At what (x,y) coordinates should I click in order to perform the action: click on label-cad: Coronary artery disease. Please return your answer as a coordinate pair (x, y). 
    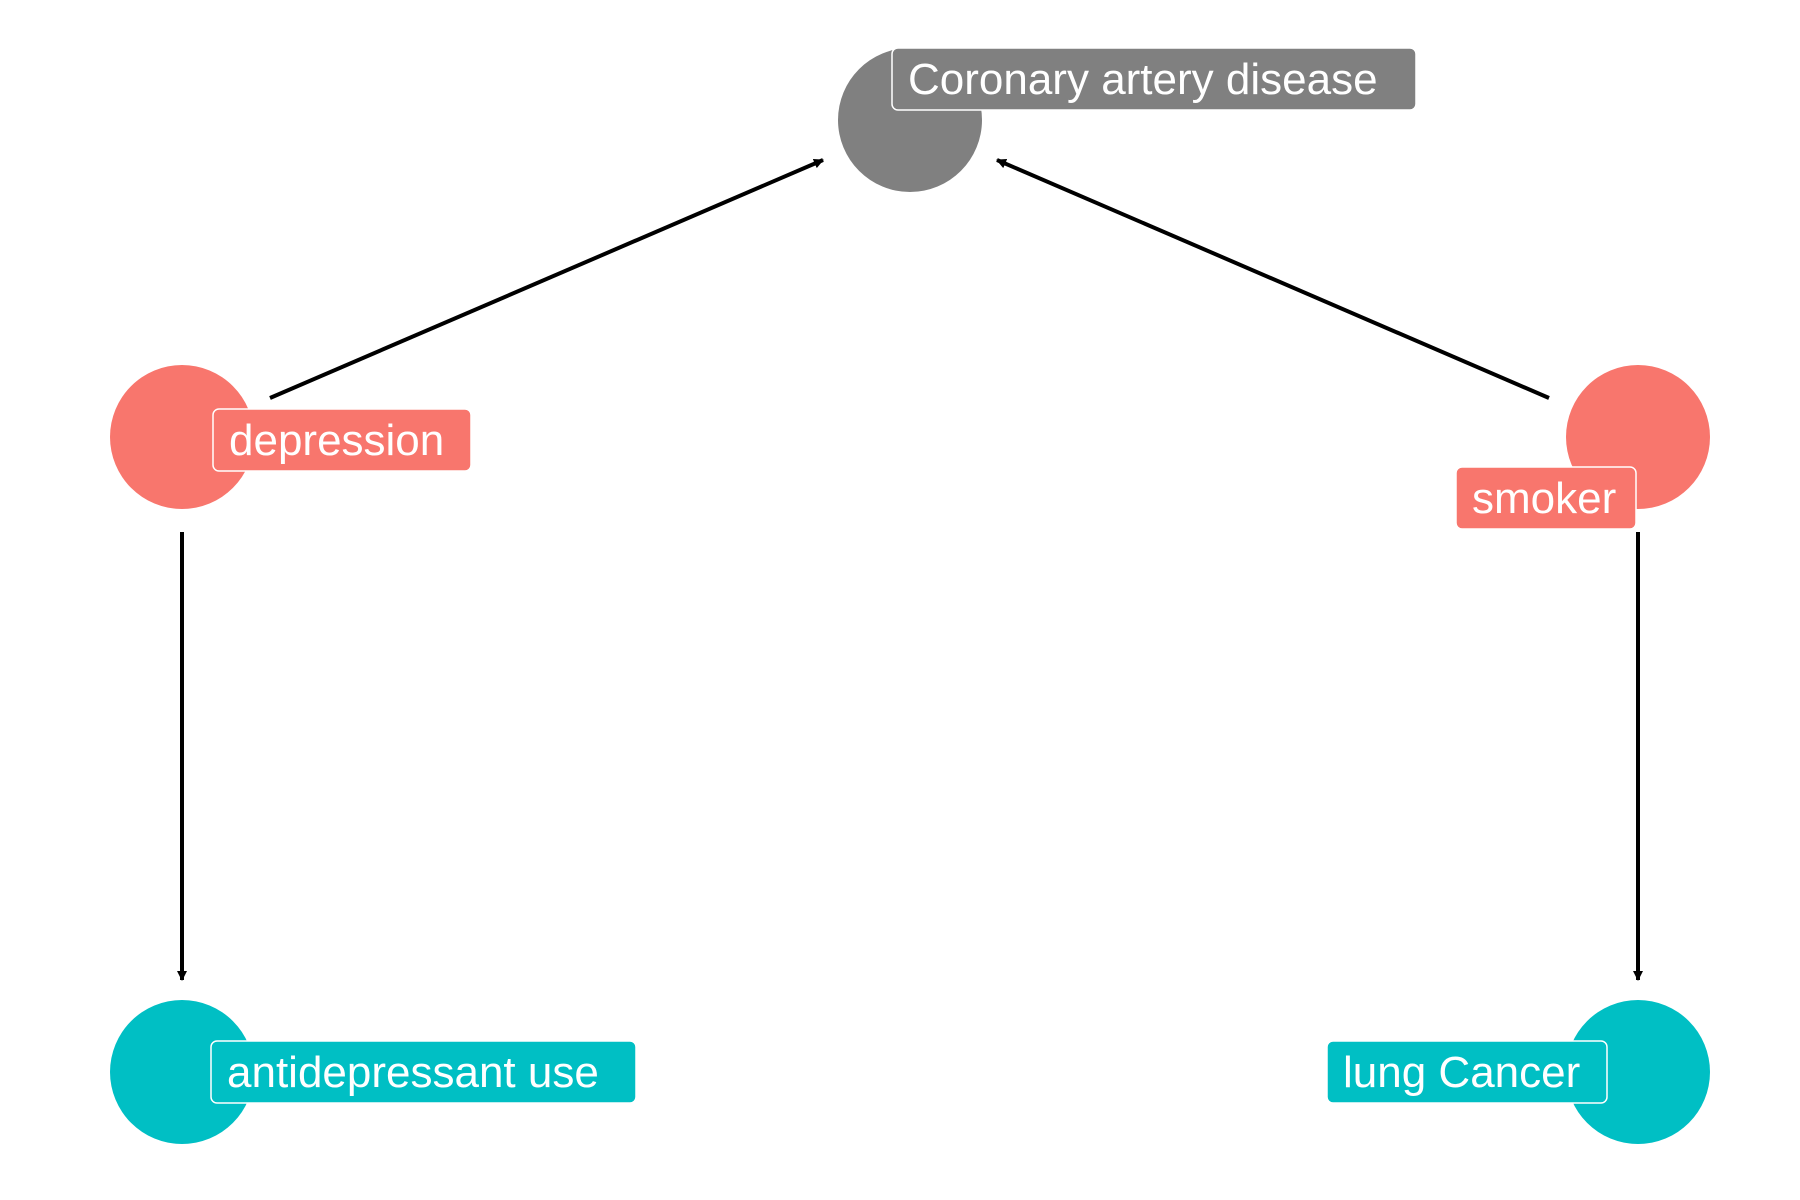
    Looking at the image, I should click on (1143, 79).